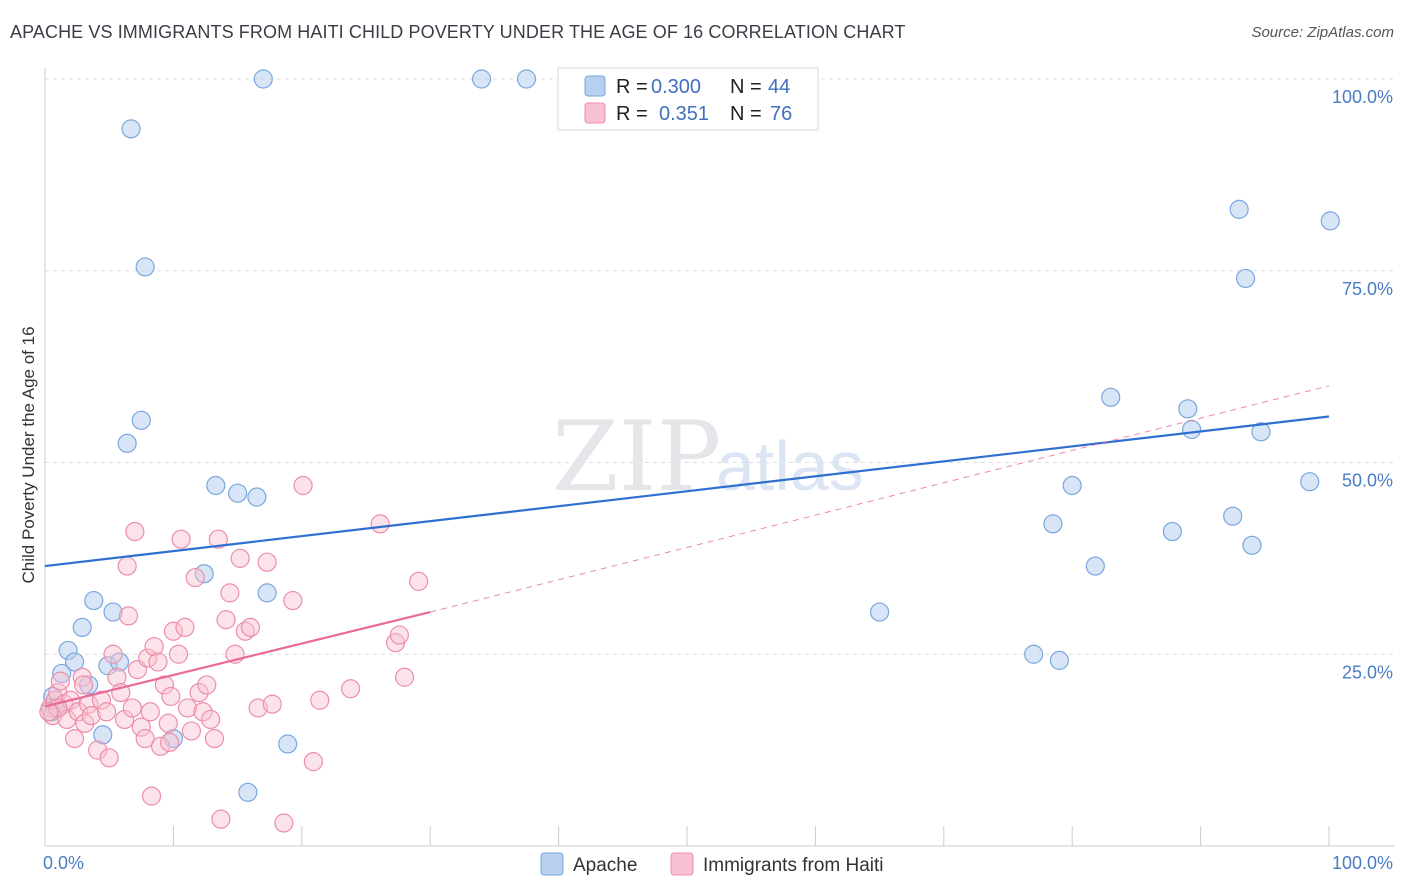 The width and height of the screenshot is (1406, 892). I want to click on legend-swatch-apache, so click(595, 86).